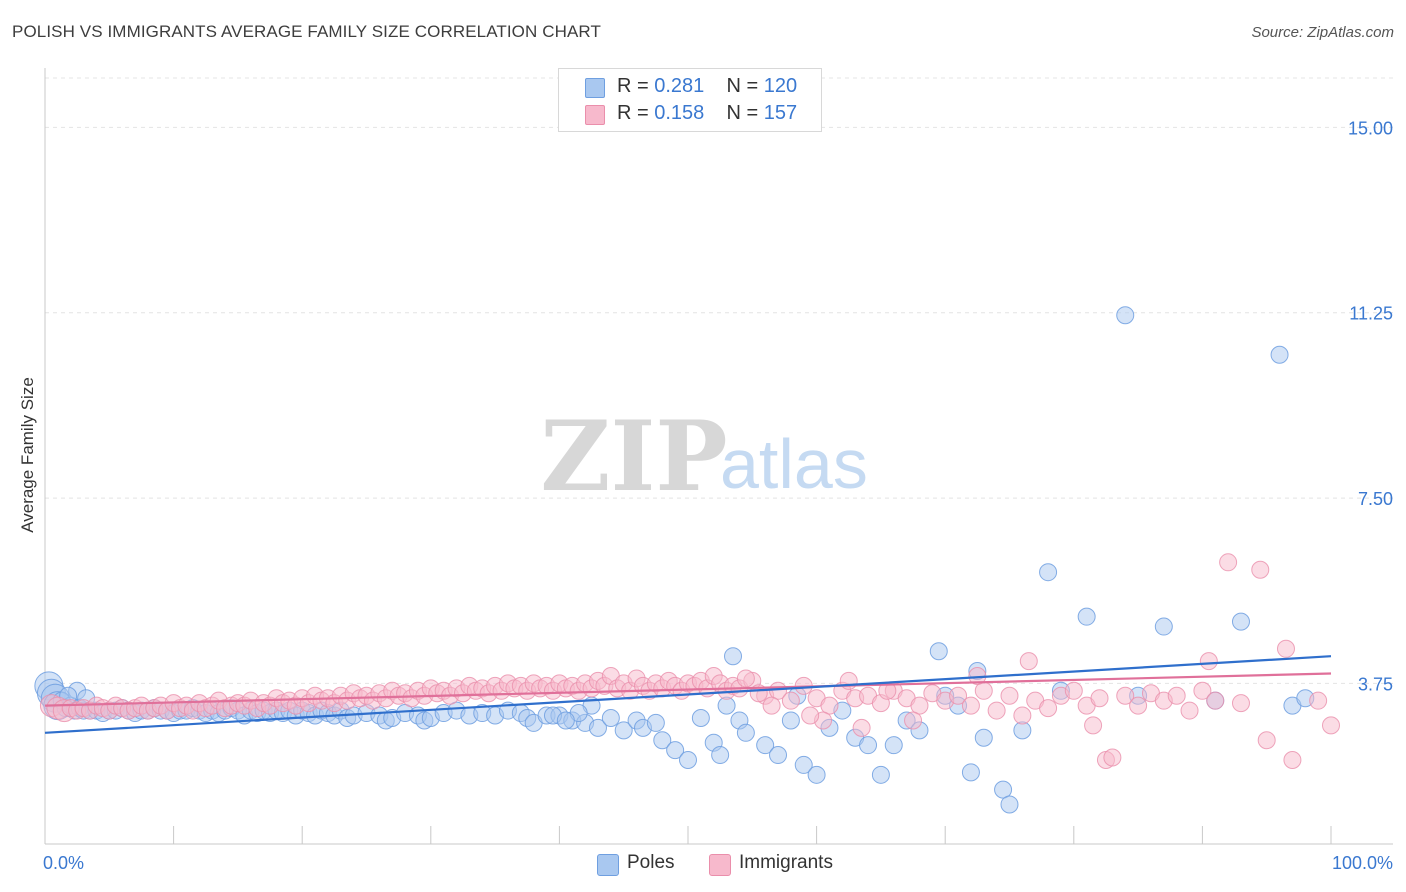 This screenshot has height=892, width=1406. Describe the element at coordinates (780, 113) in the screenshot. I see `legend-n-value: 157` at that location.